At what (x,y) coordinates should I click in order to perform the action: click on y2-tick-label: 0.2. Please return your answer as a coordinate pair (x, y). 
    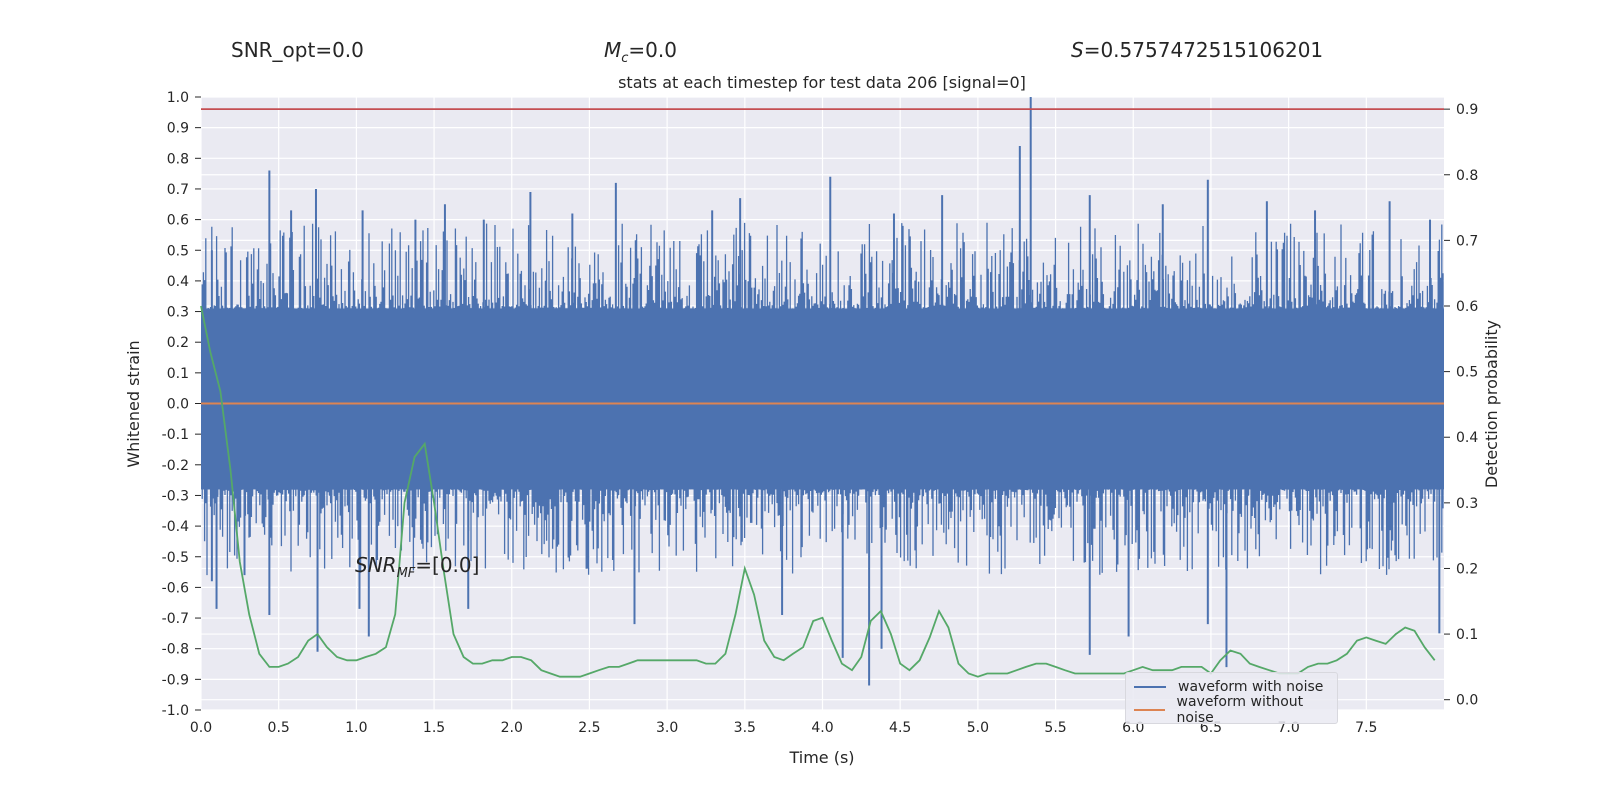
    Looking at the image, I should click on (1467, 569).